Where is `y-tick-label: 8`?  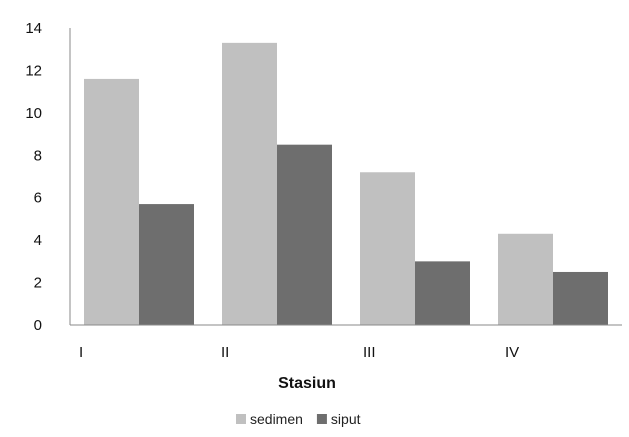
y-tick-label: 8 is located at coordinates (38, 155).